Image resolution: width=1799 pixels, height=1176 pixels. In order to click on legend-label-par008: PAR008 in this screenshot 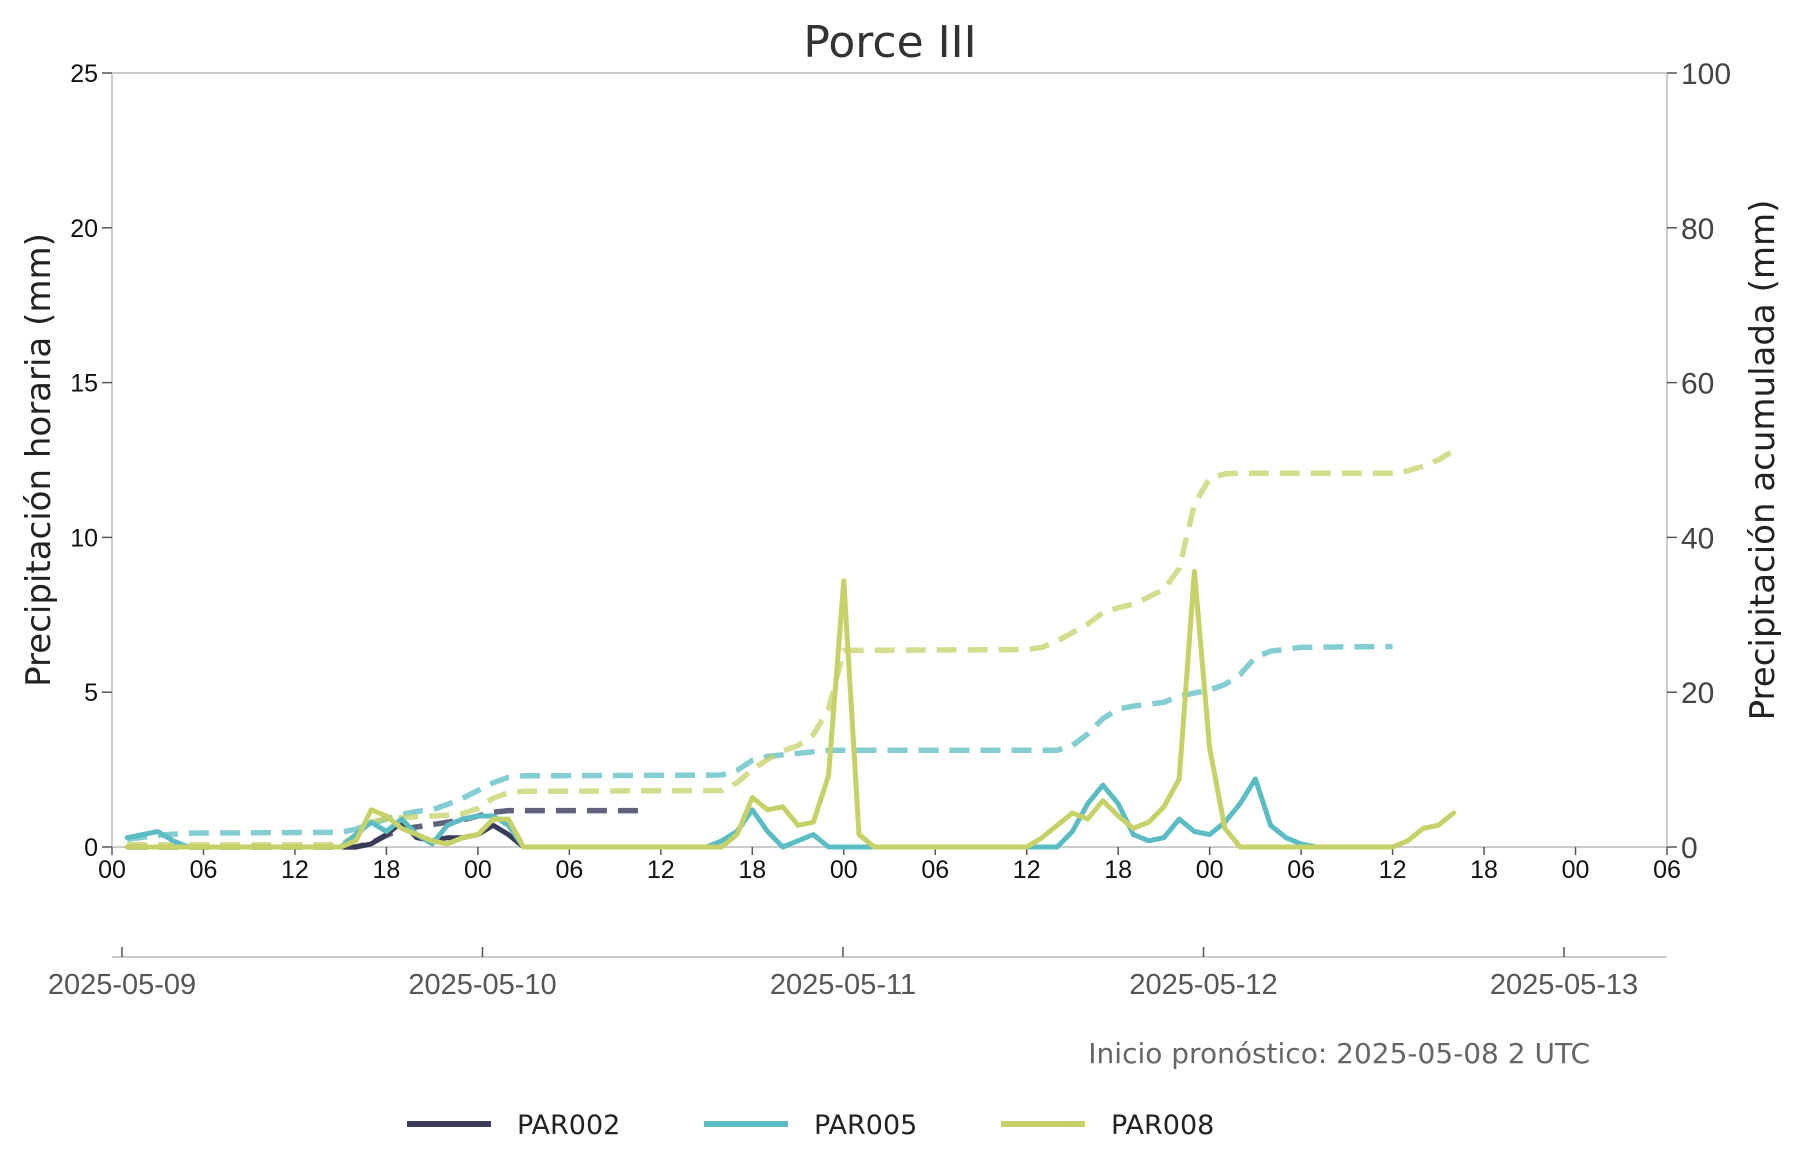, I will do `click(1162, 1125)`.